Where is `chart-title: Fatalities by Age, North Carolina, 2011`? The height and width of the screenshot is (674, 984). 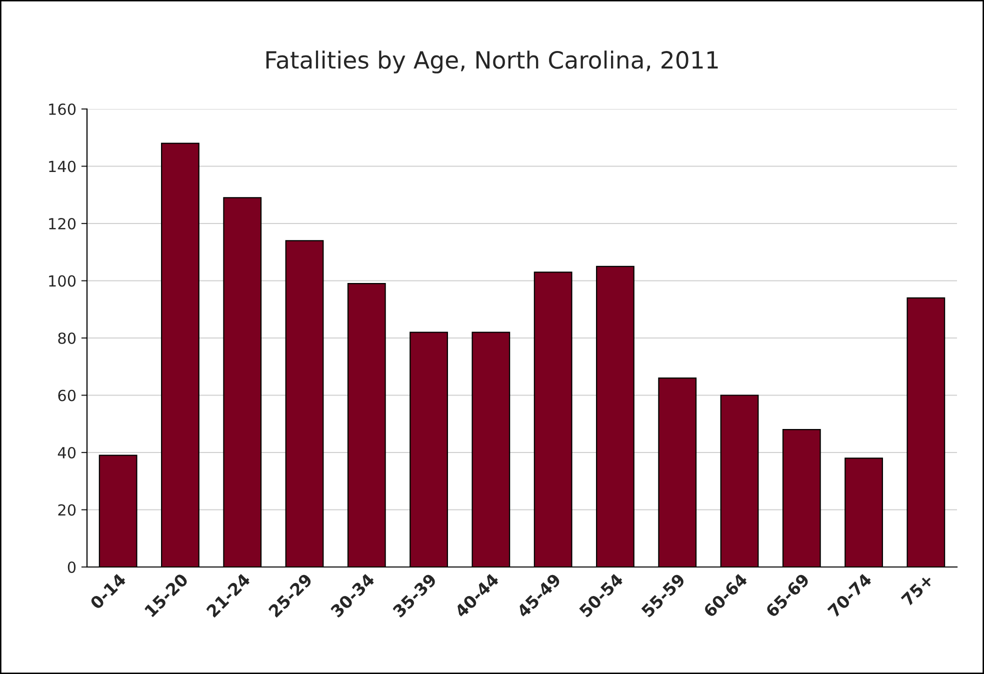
chart-title: Fatalities by Age, North Carolina, 2011 is located at coordinates (492, 62).